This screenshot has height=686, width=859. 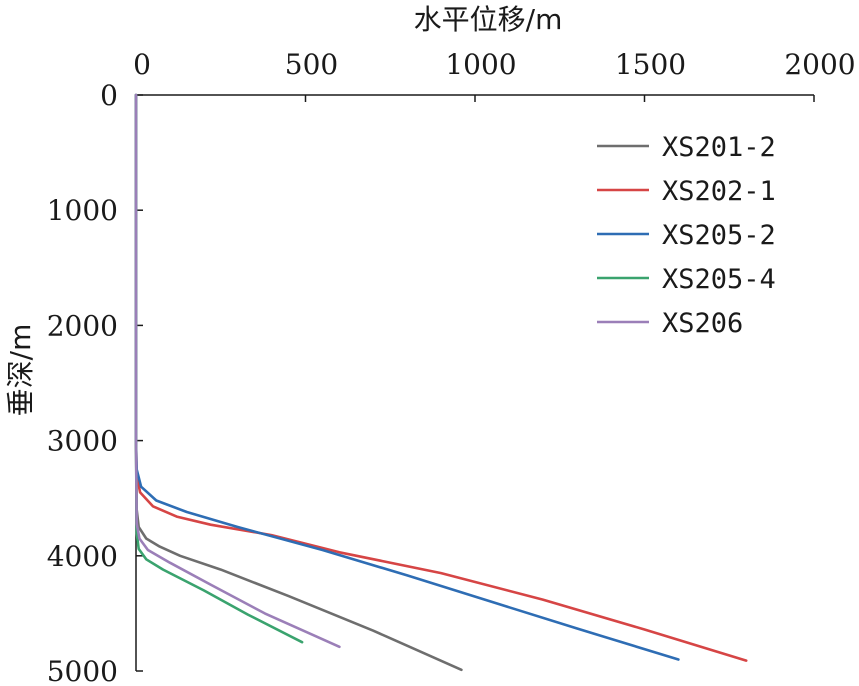 I want to click on x-tick-label: 2000, so click(x=819, y=64).